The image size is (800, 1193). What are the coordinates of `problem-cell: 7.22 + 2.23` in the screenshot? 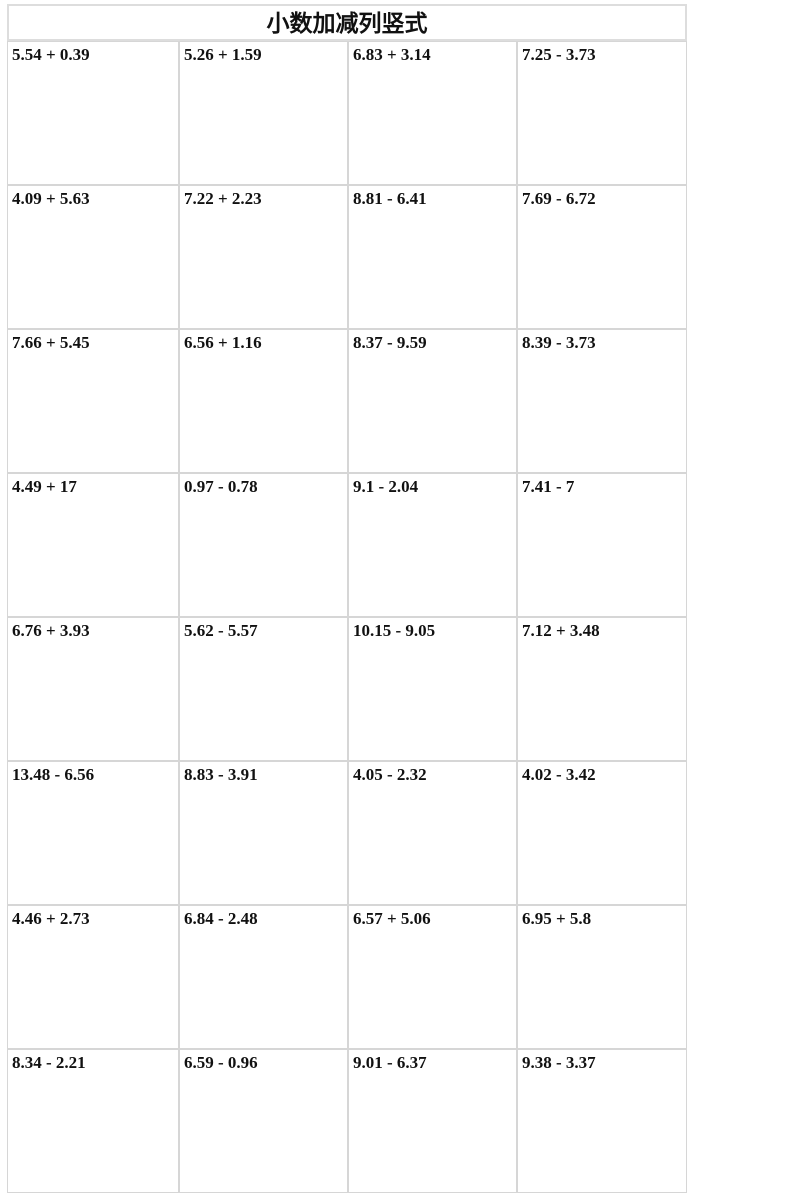 It's located at (263, 257).